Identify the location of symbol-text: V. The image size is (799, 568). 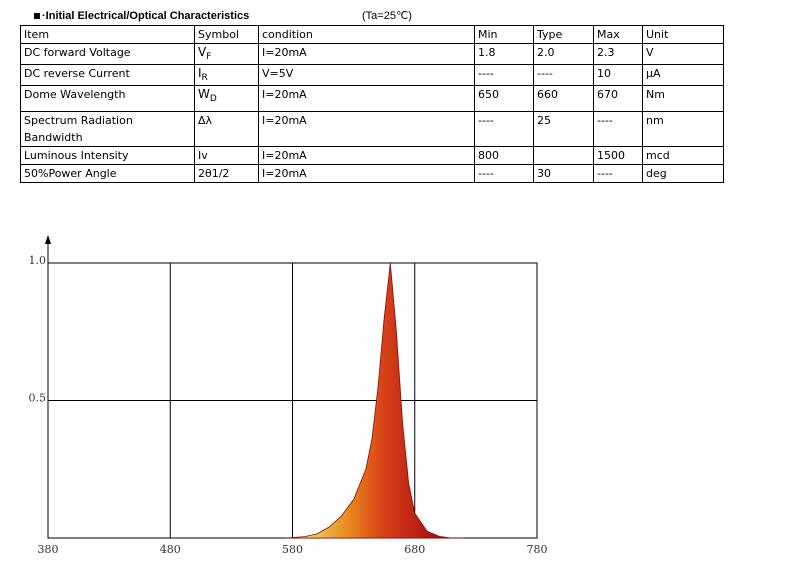
(202, 52).